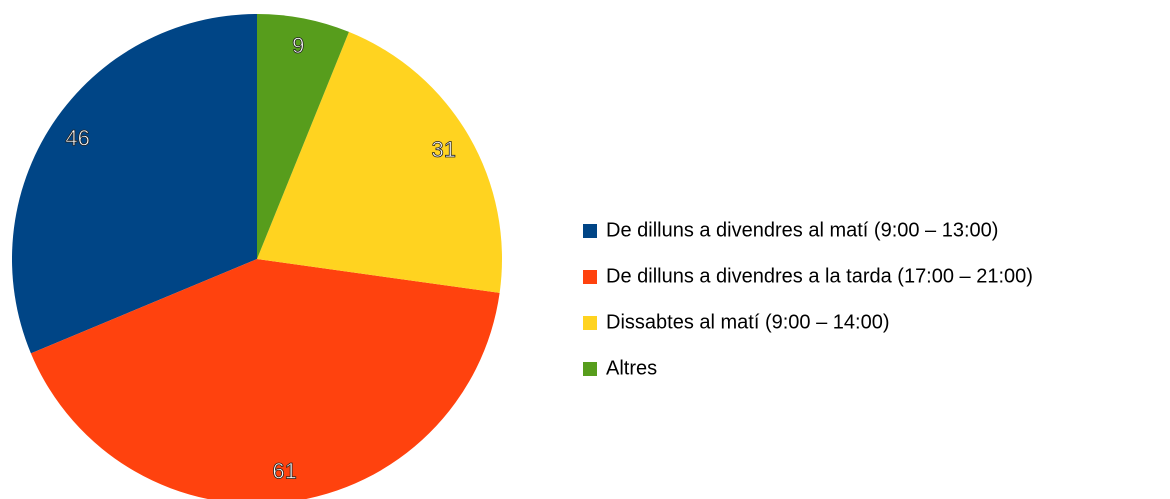 Image resolution: width=1170 pixels, height=499 pixels. What do you see at coordinates (284, 471) in the screenshot?
I see `data-label: 61` at bounding box center [284, 471].